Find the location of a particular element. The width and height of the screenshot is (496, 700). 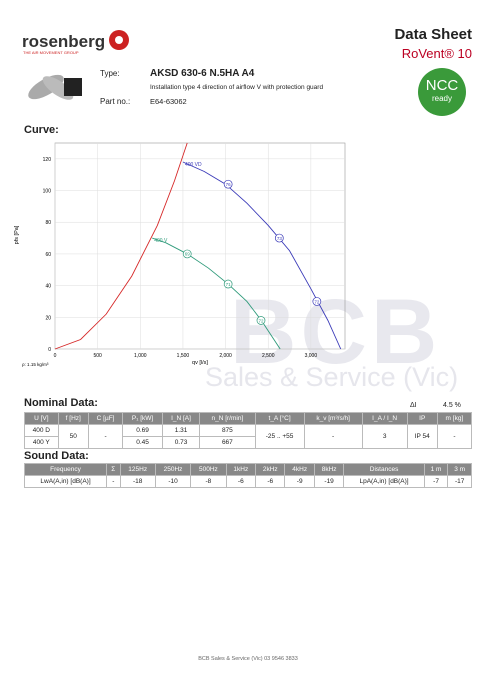

delta-label: ΔI is located at coordinates (413, 405).